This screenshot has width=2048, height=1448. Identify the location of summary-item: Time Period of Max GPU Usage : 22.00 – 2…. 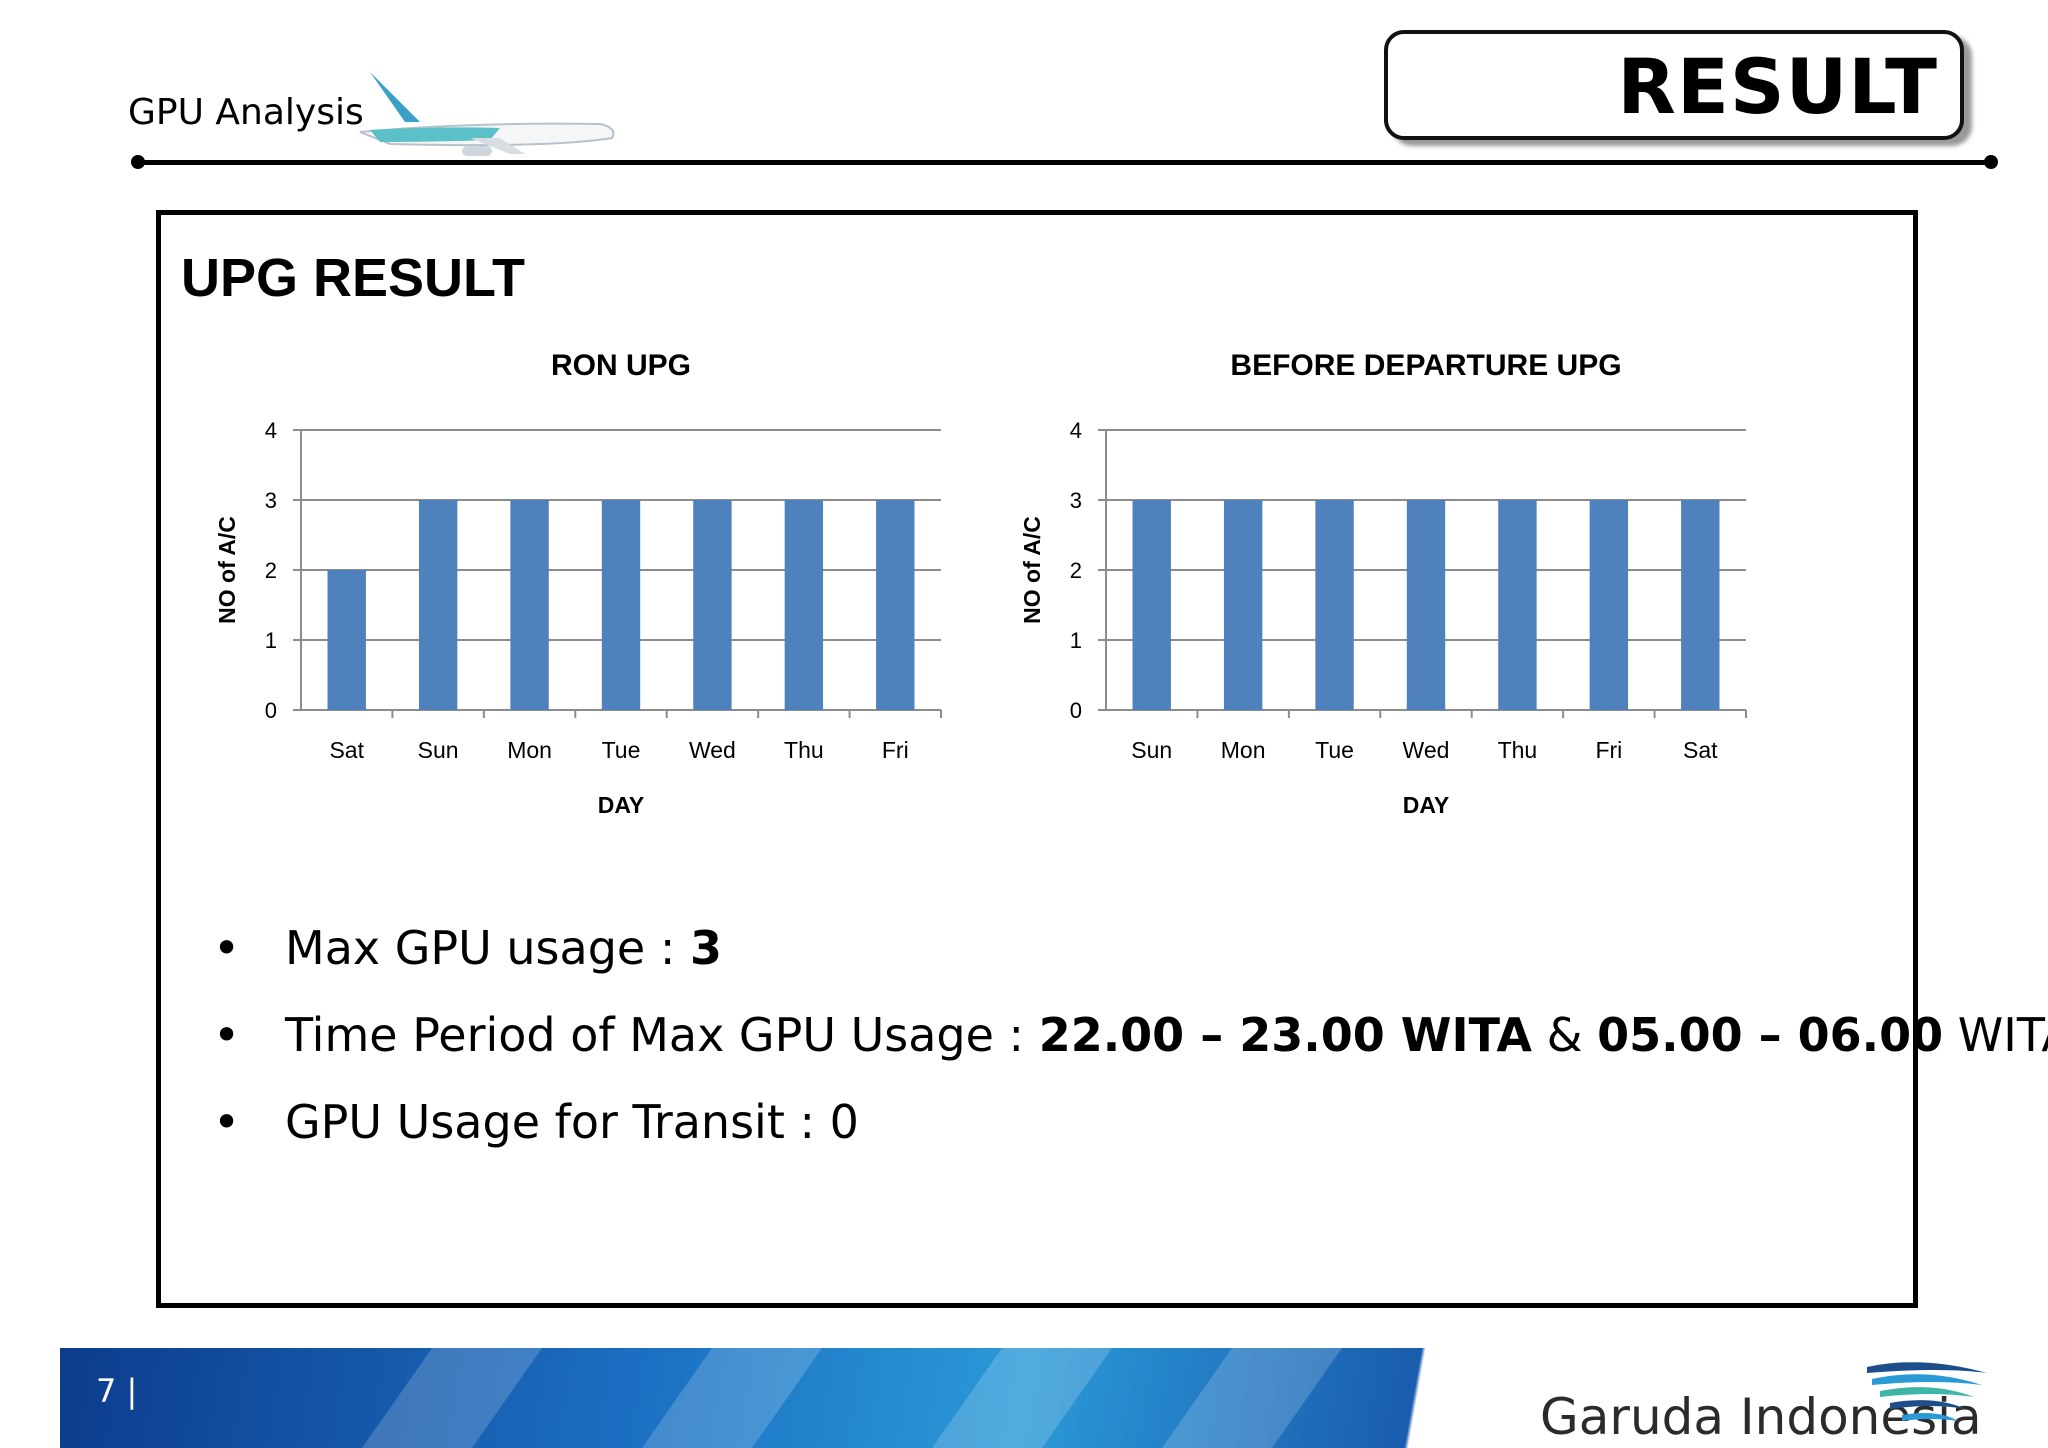
(1130, 1035).